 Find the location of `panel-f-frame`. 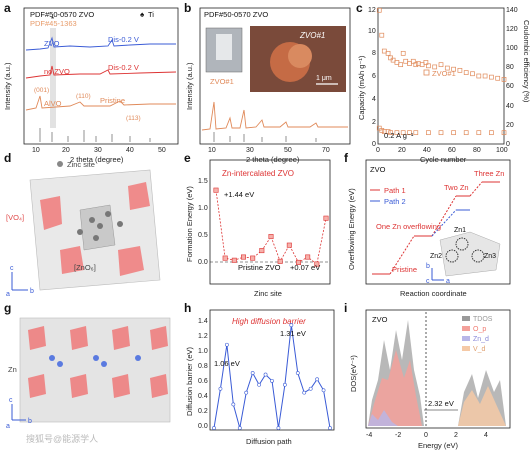

panel-f-frame is located at coordinates (438, 222).